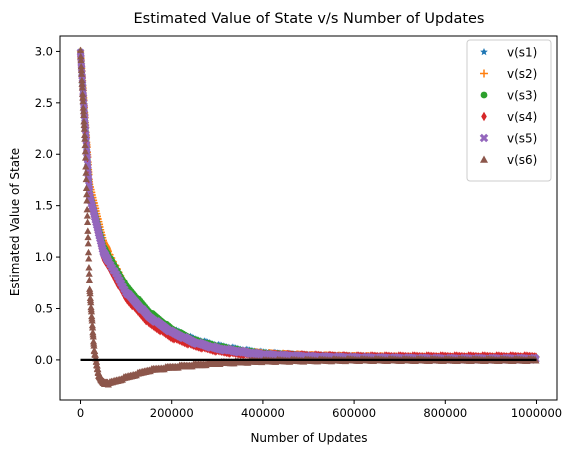  I want to click on legend-box, so click(509, 110).